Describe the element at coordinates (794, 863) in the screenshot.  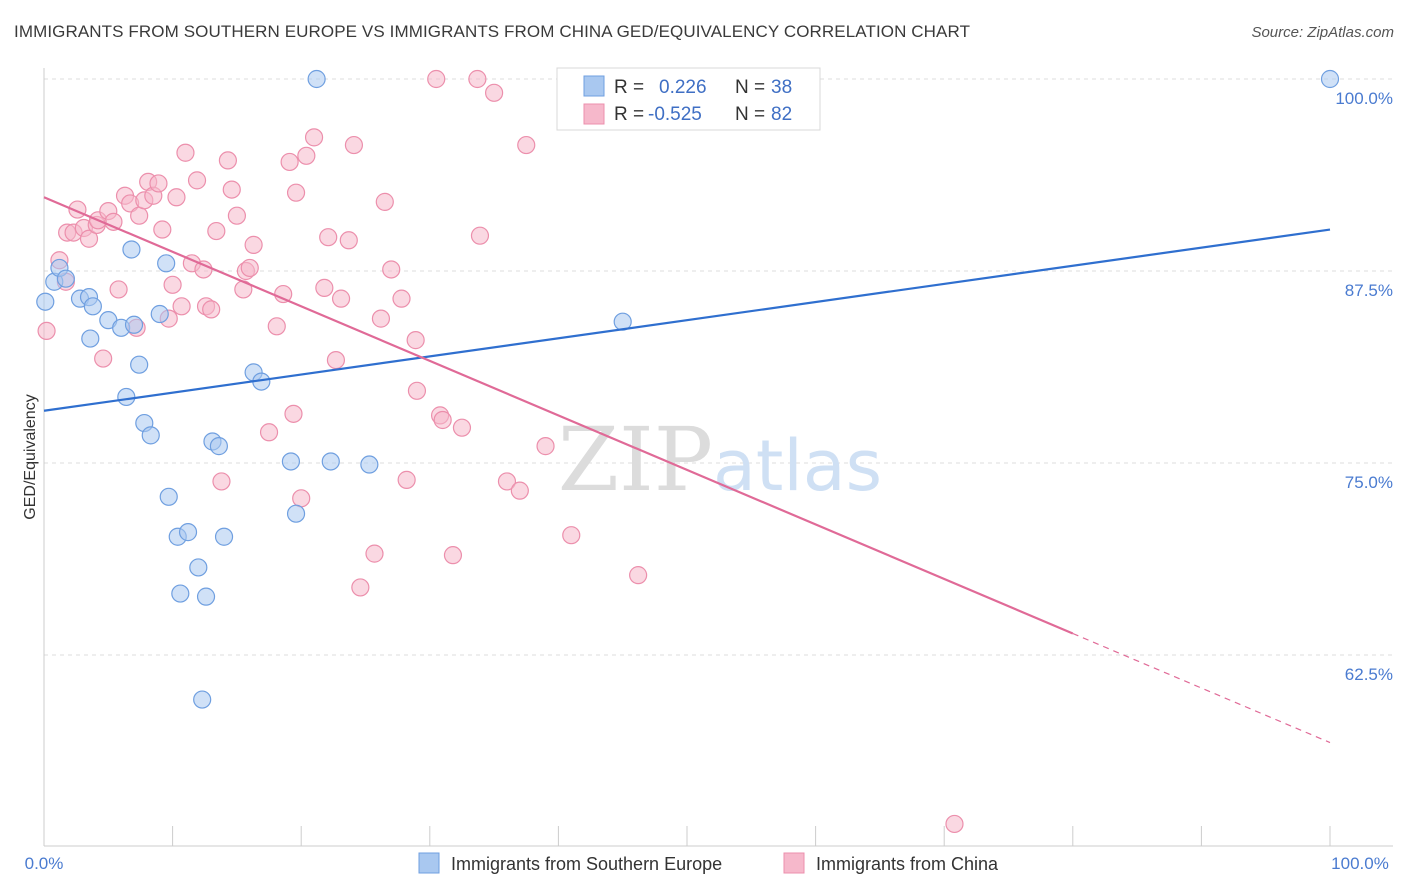
I see `bottom-legend-swatch-pink` at that location.